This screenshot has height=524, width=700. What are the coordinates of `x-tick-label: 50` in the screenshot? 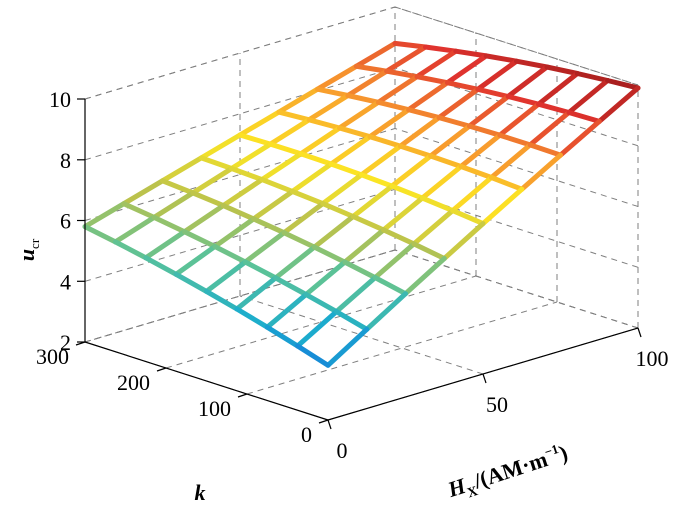 It's located at (497, 404).